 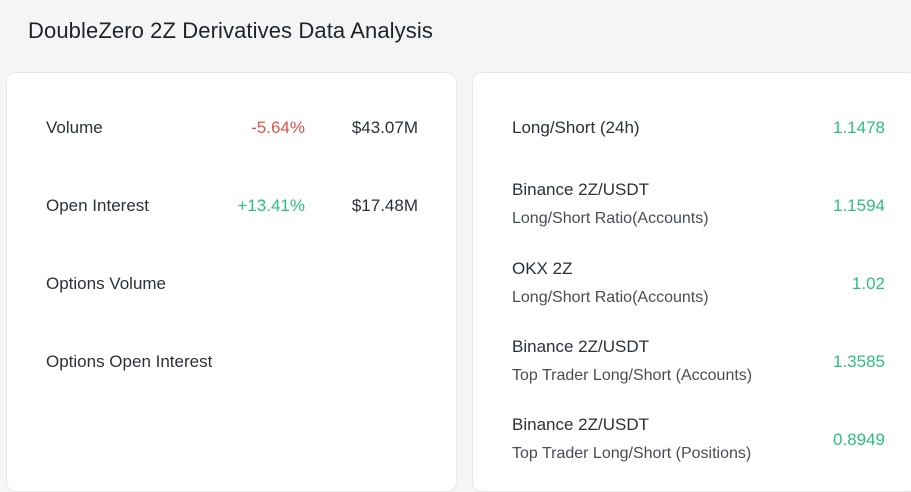 What do you see at coordinates (74, 127) in the screenshot?
I see `volume-label: Volume` at bounding box center [74, 127].